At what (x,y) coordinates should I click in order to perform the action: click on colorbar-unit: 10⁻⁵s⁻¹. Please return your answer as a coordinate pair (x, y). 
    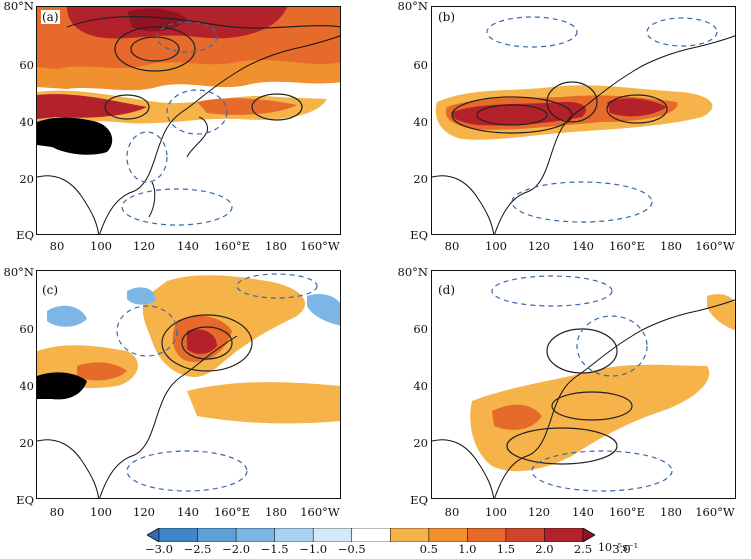
    Looking at the image, I should click on (618, 547).